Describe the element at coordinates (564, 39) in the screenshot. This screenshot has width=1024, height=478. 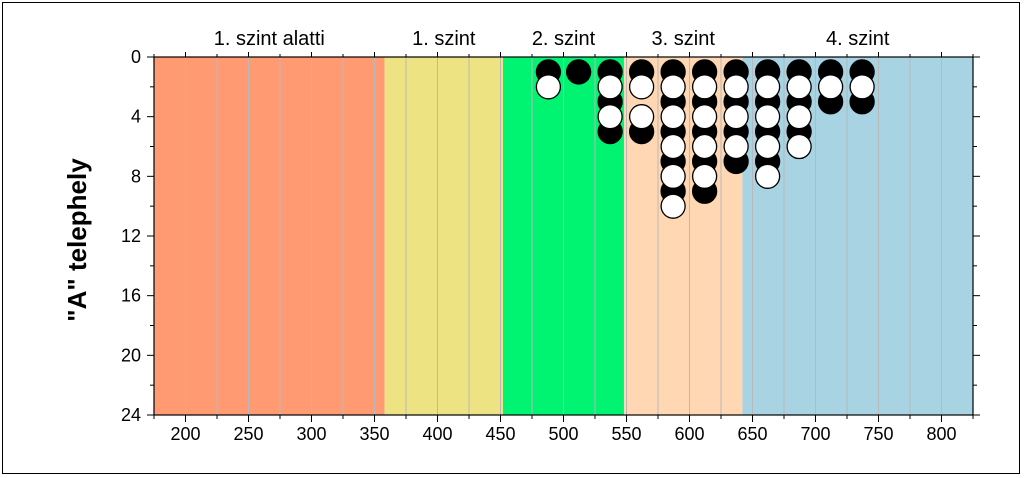
I see `zone-label-3: 2. szint` at that location.